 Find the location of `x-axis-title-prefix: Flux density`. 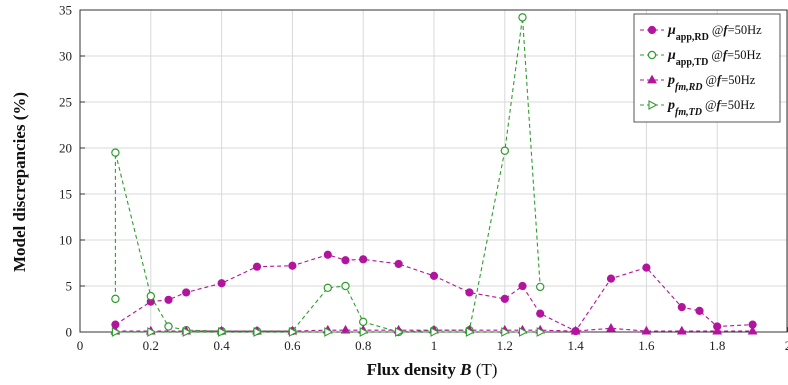

x-axis-title-prefix: Flux density is located at coordinates (414, 369).